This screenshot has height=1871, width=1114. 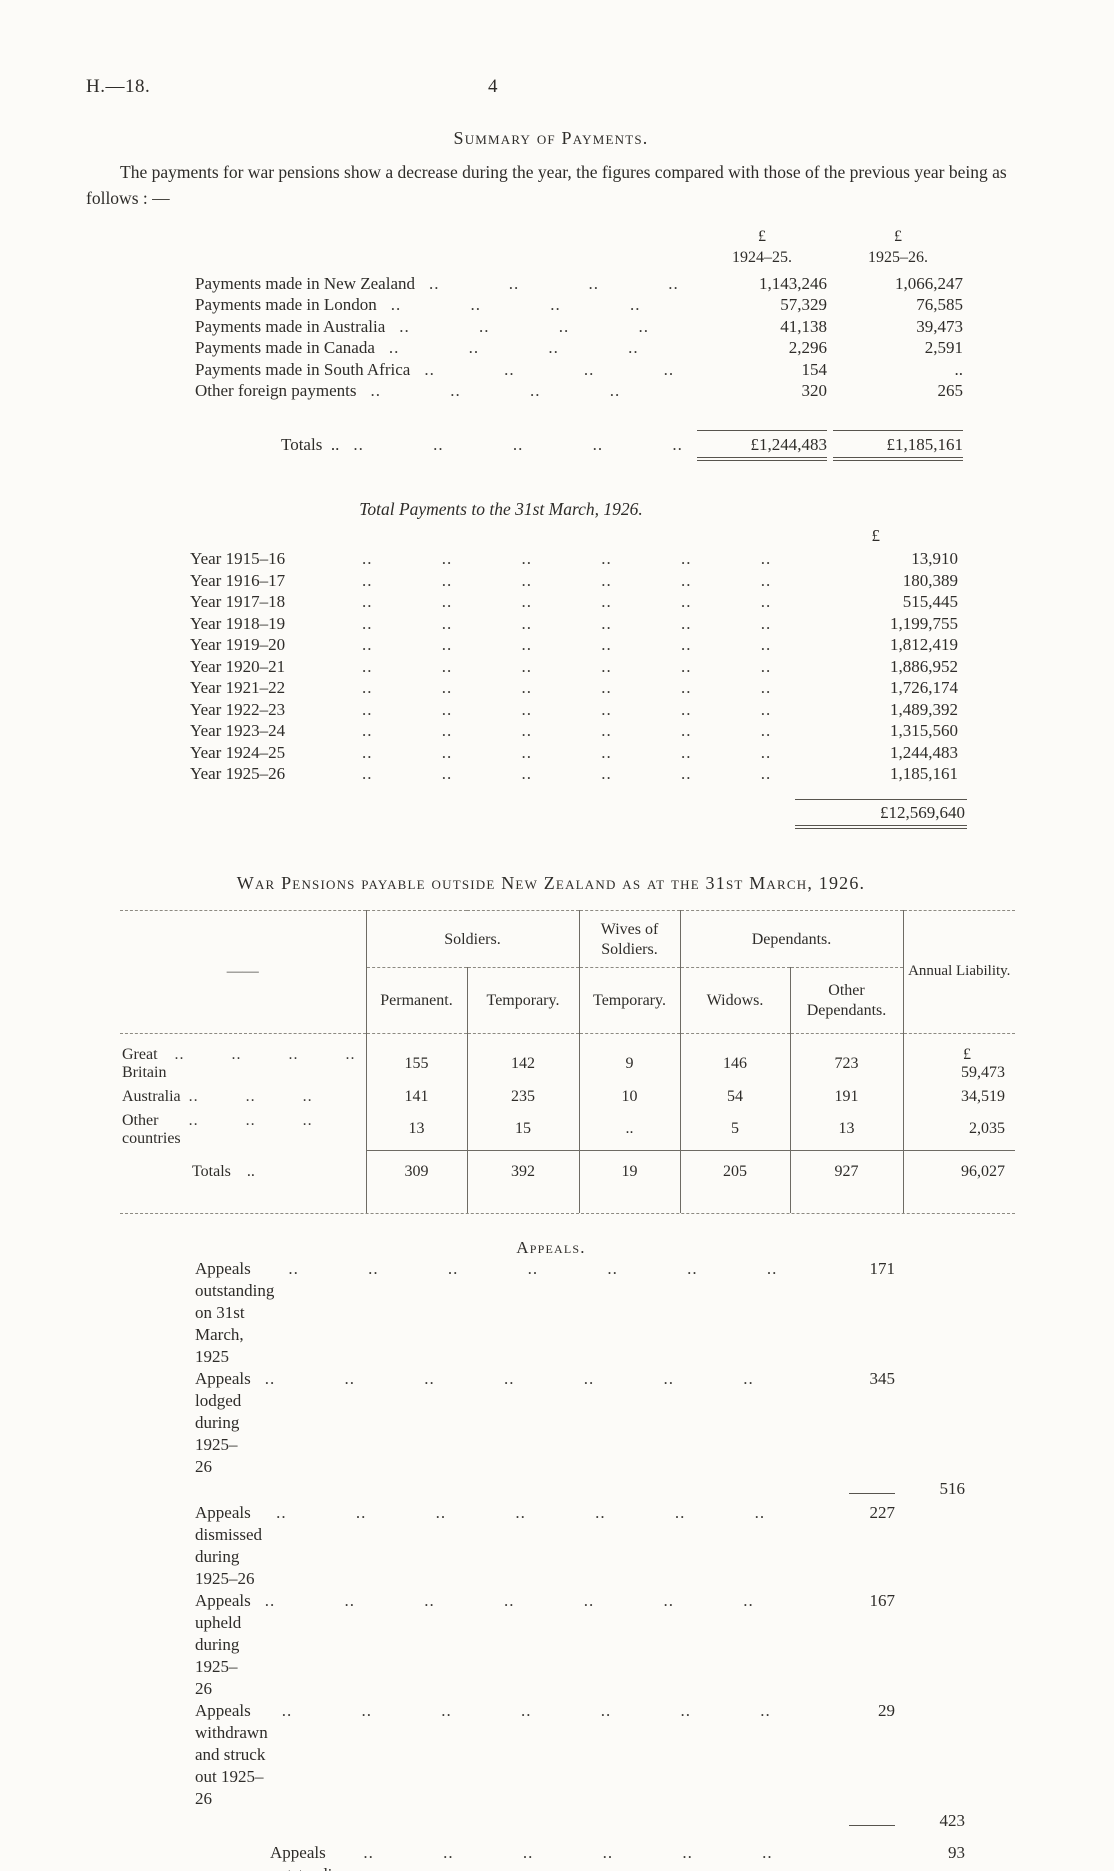 What do you see at coordinates (276, 391) in the screenshot?
I see `payment-label: Other foreign payments` at bounding box center [276, 391].